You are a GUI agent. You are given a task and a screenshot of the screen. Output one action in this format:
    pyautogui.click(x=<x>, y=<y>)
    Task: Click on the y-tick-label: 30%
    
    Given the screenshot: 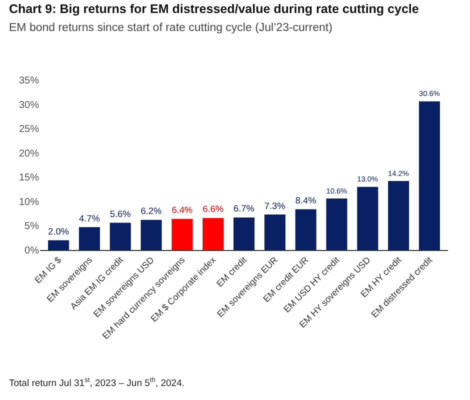 What is the action you would take?
    pyautogui.click(x=29, y=105)
    